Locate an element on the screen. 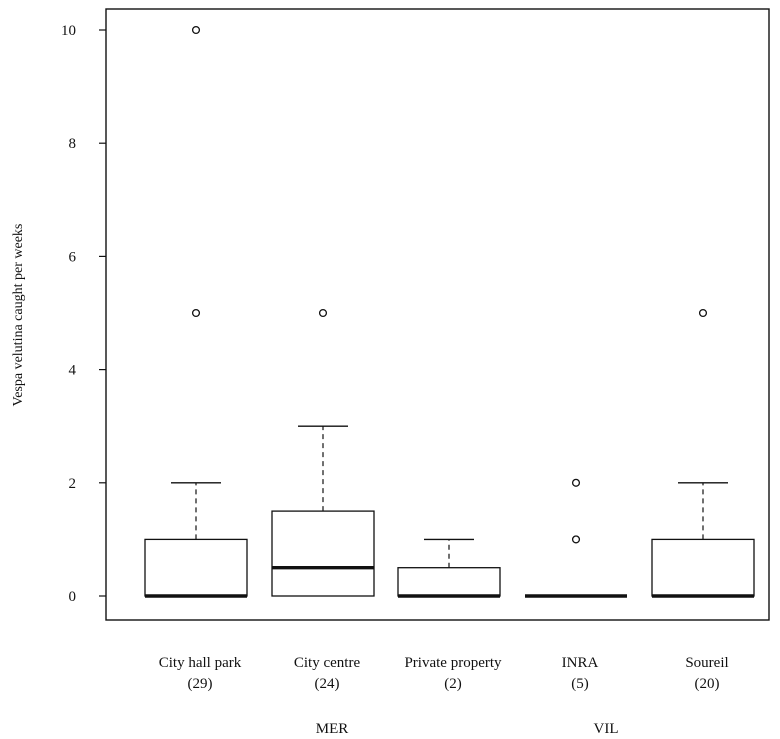  x-category-label: Private property is located at coordinates (453, 663).